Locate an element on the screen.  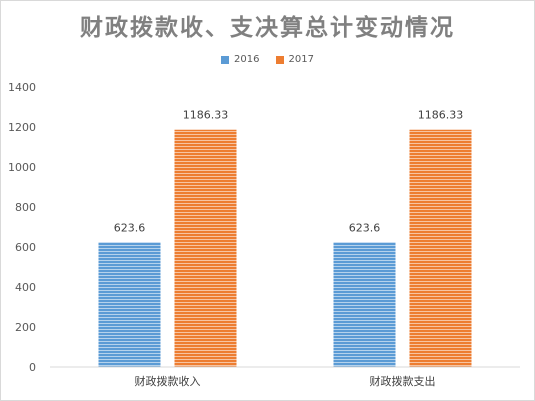
x-category-label: 财政拨款收入 is located at coordinates (168, 381).